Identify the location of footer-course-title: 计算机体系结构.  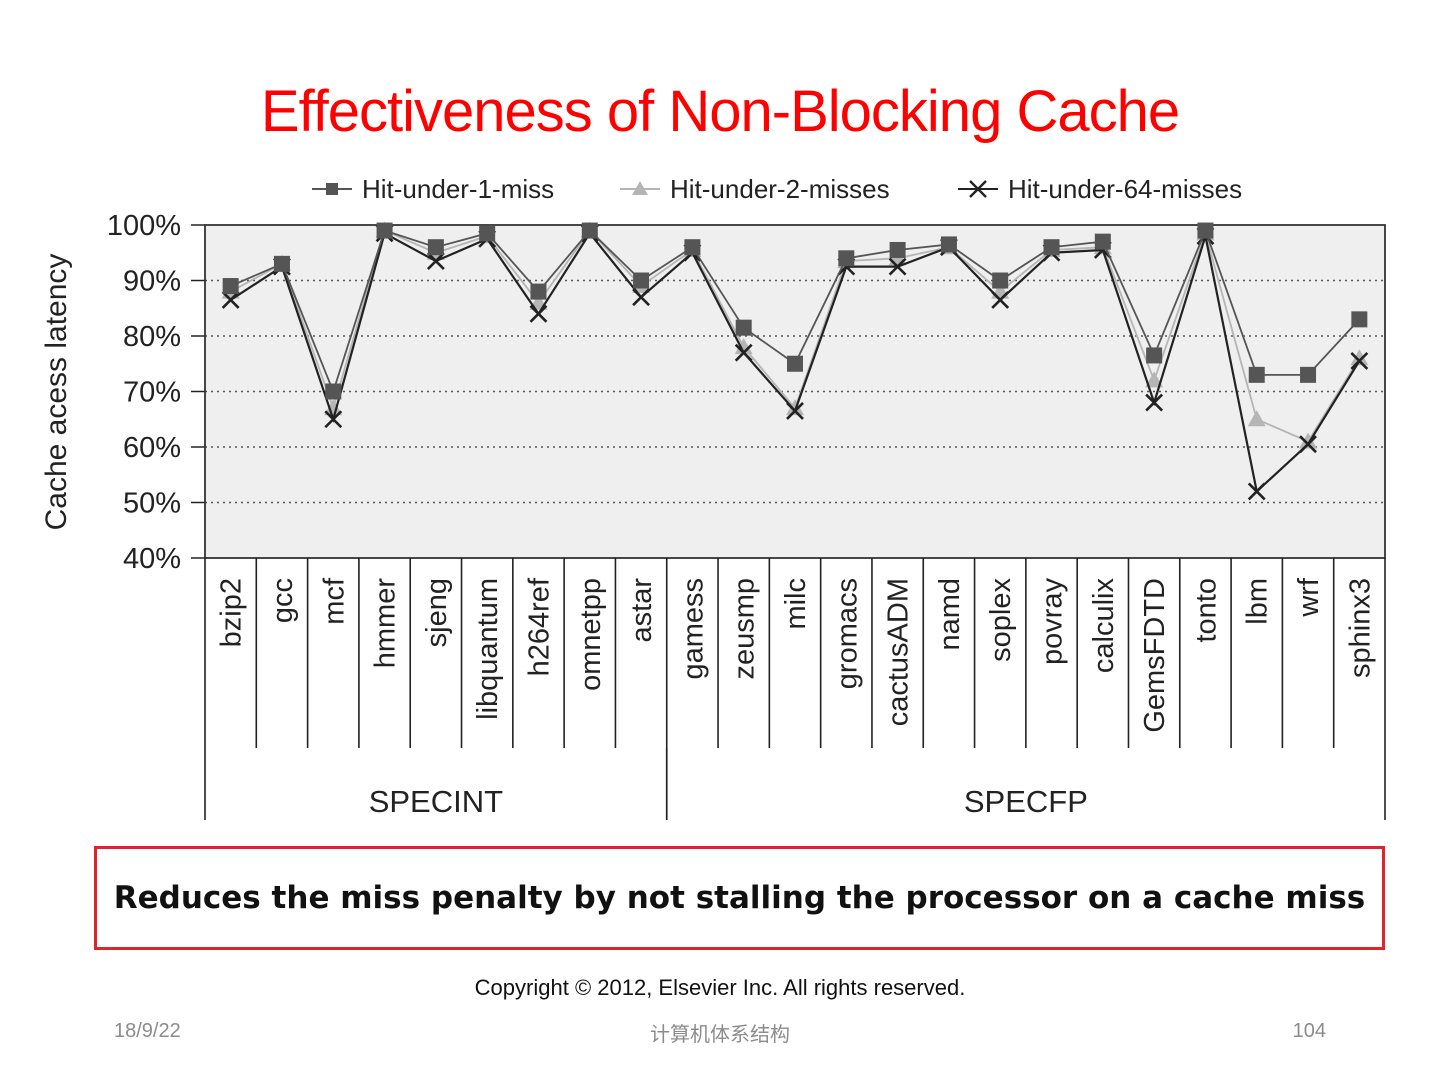
(720, 1034).